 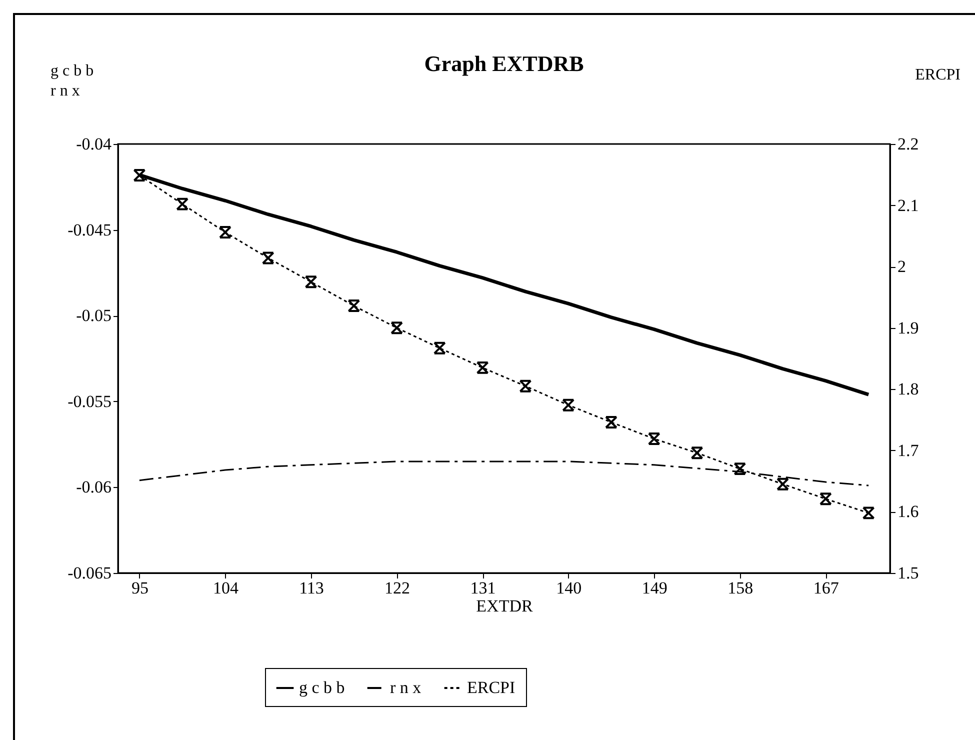 What do you see at coordinates (741, 588) in the screenshot?
I see `x-tick-label: 158` at bounding box center [741, 588].